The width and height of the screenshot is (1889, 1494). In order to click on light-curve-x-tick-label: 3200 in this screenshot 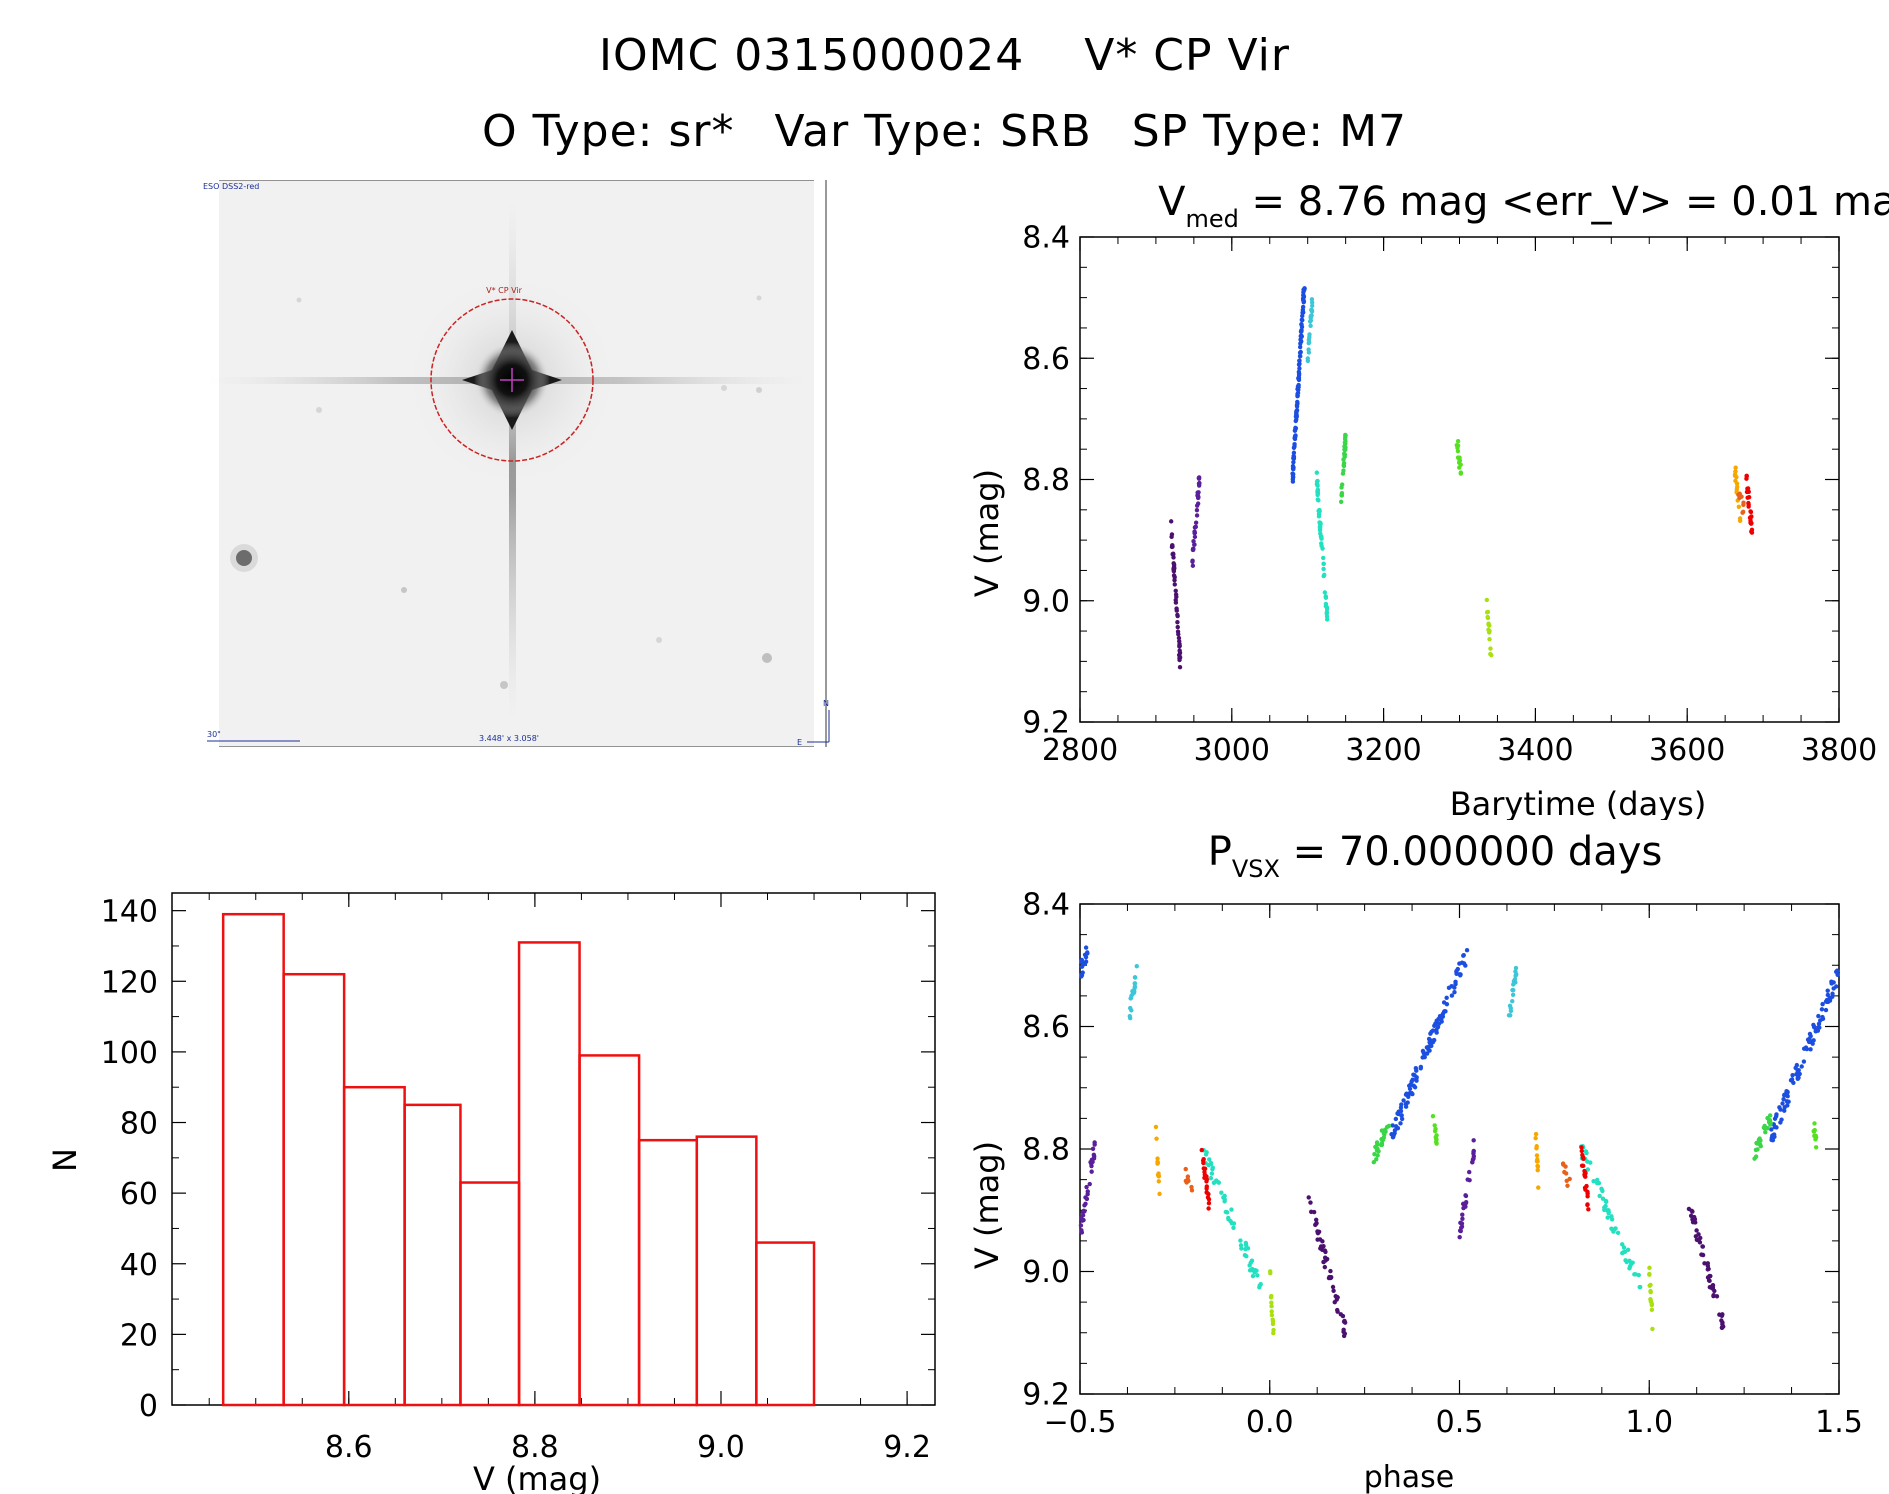, I will do `click(1383, 750)`.